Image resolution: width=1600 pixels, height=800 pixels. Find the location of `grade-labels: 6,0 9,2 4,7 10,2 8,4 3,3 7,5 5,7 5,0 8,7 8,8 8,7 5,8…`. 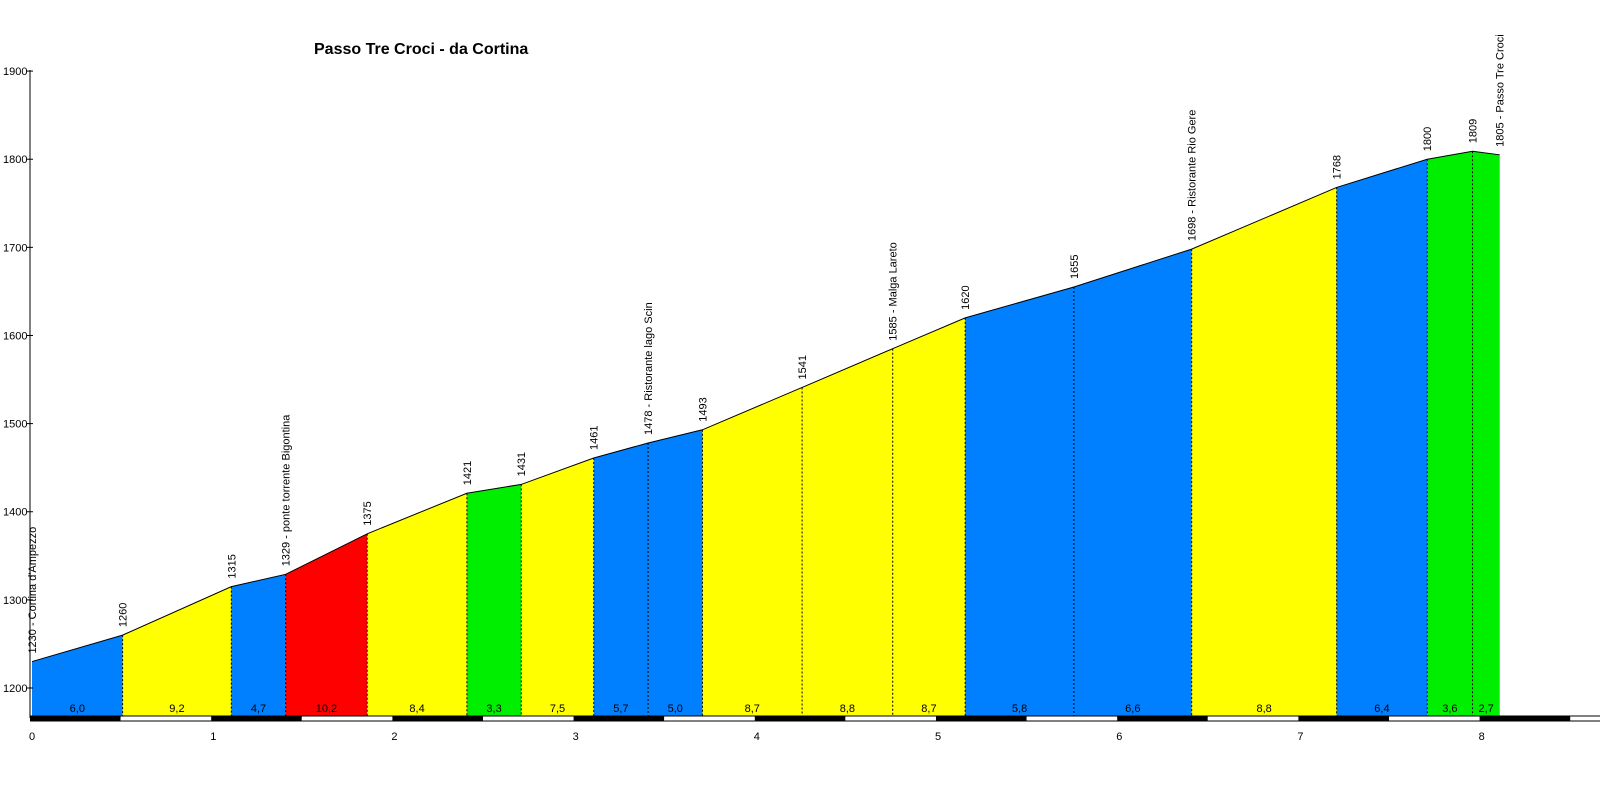

grade-labels: 6,0 9,2 4,7 10,2 8,4 3,3 7,5 5,7 5,0 8,7 8,8 8,7 5,8… is located at coordinates (782, 709).